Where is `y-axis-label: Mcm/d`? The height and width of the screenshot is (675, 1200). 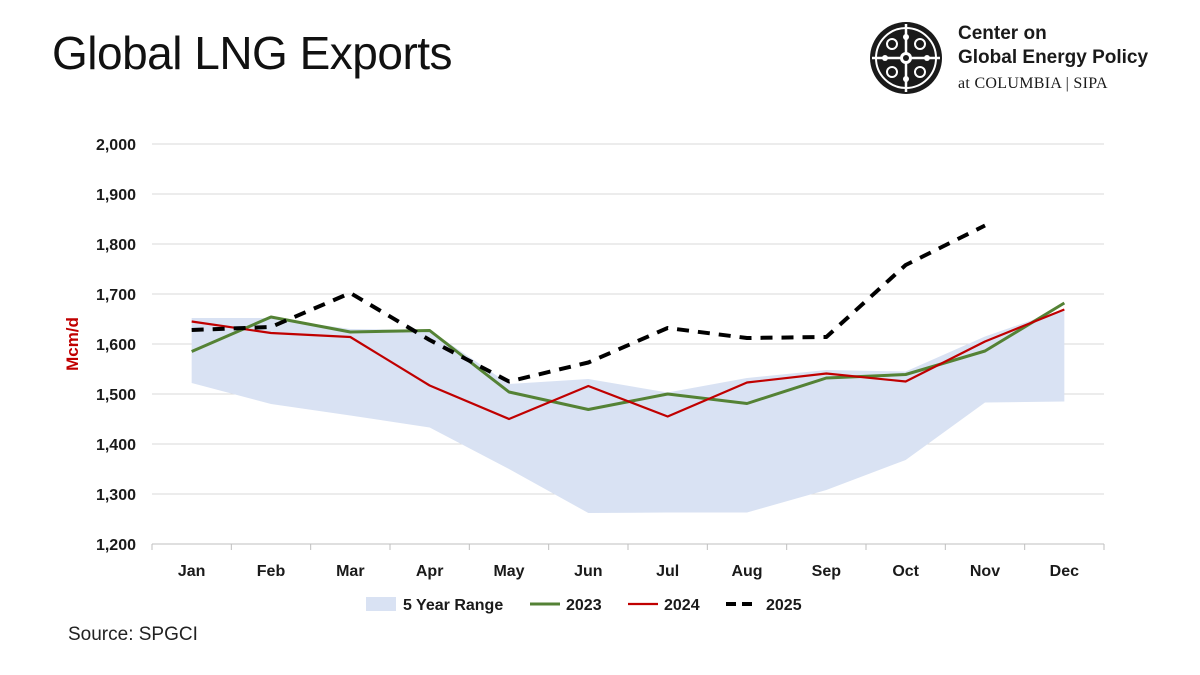 y-axis-label: Mcm/d is located at coordinates (72, 344).